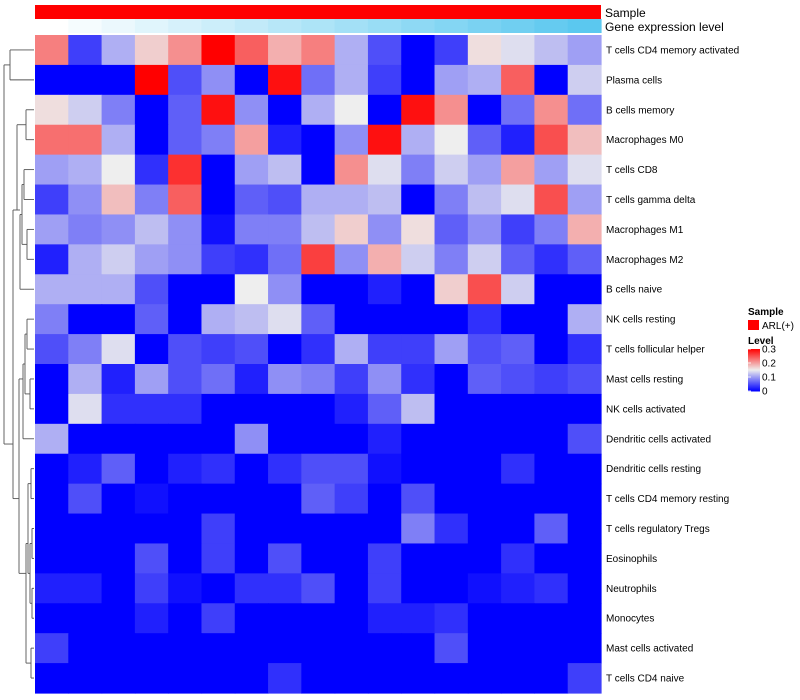 The width and height of the screenshot is (800, 700). Describe the element at coordinates (632, 170) in the screenshot. I see `row-label: T cells CD8` at that location.